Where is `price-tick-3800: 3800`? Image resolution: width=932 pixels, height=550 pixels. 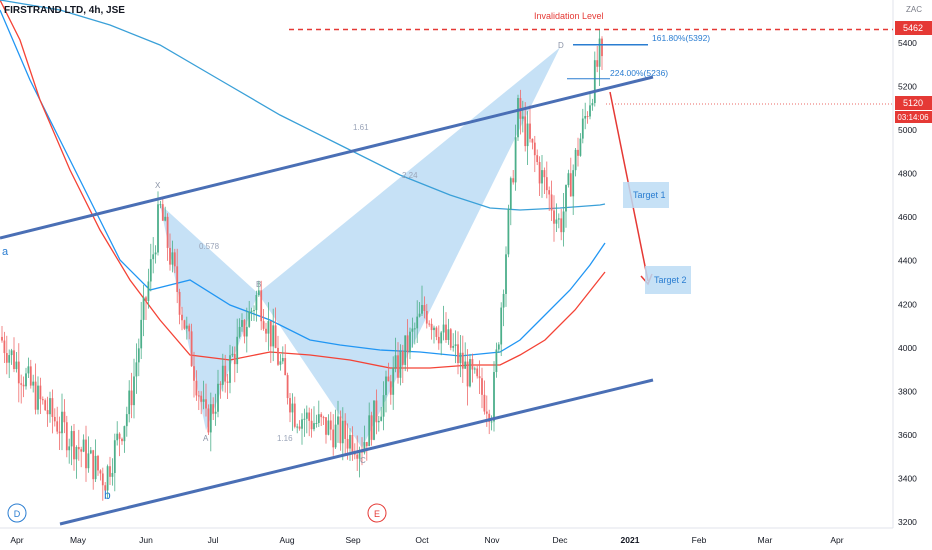 price-tick-3800: 3800 is located at coordinates (907, 391).